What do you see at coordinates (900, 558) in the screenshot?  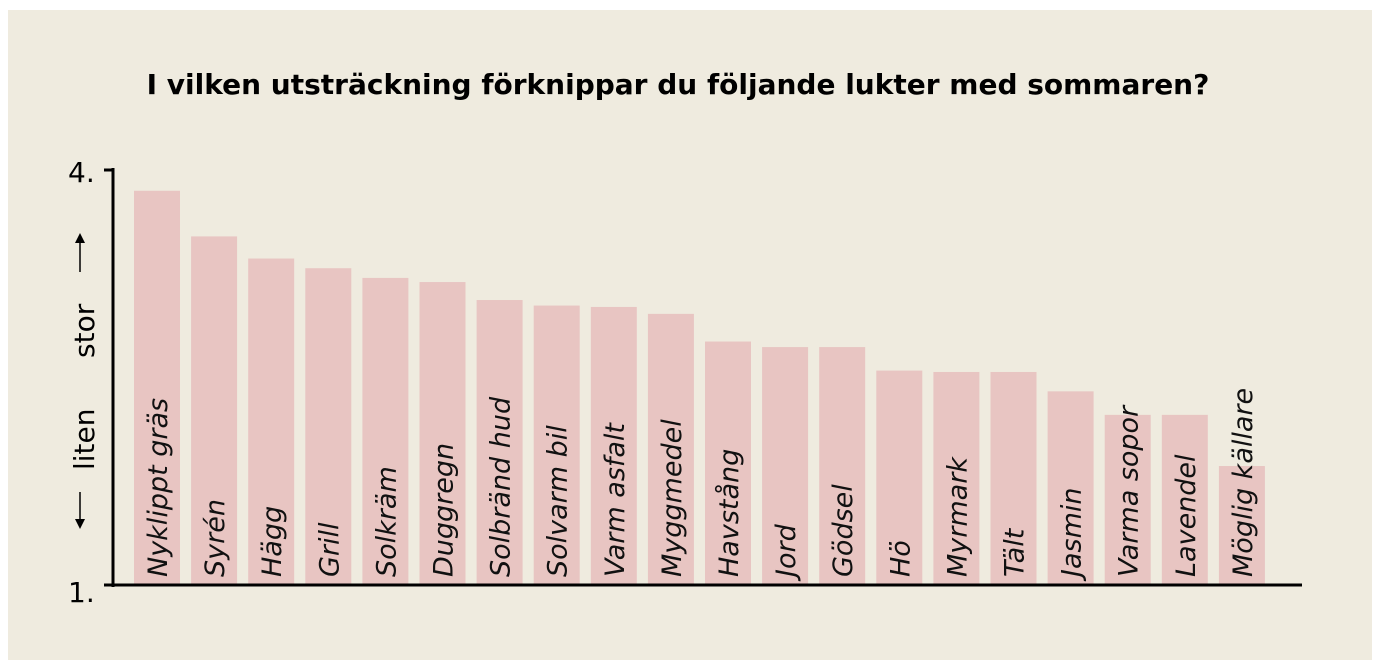 I see `bar-label-14: Hö` at bounding box center [900, 558].